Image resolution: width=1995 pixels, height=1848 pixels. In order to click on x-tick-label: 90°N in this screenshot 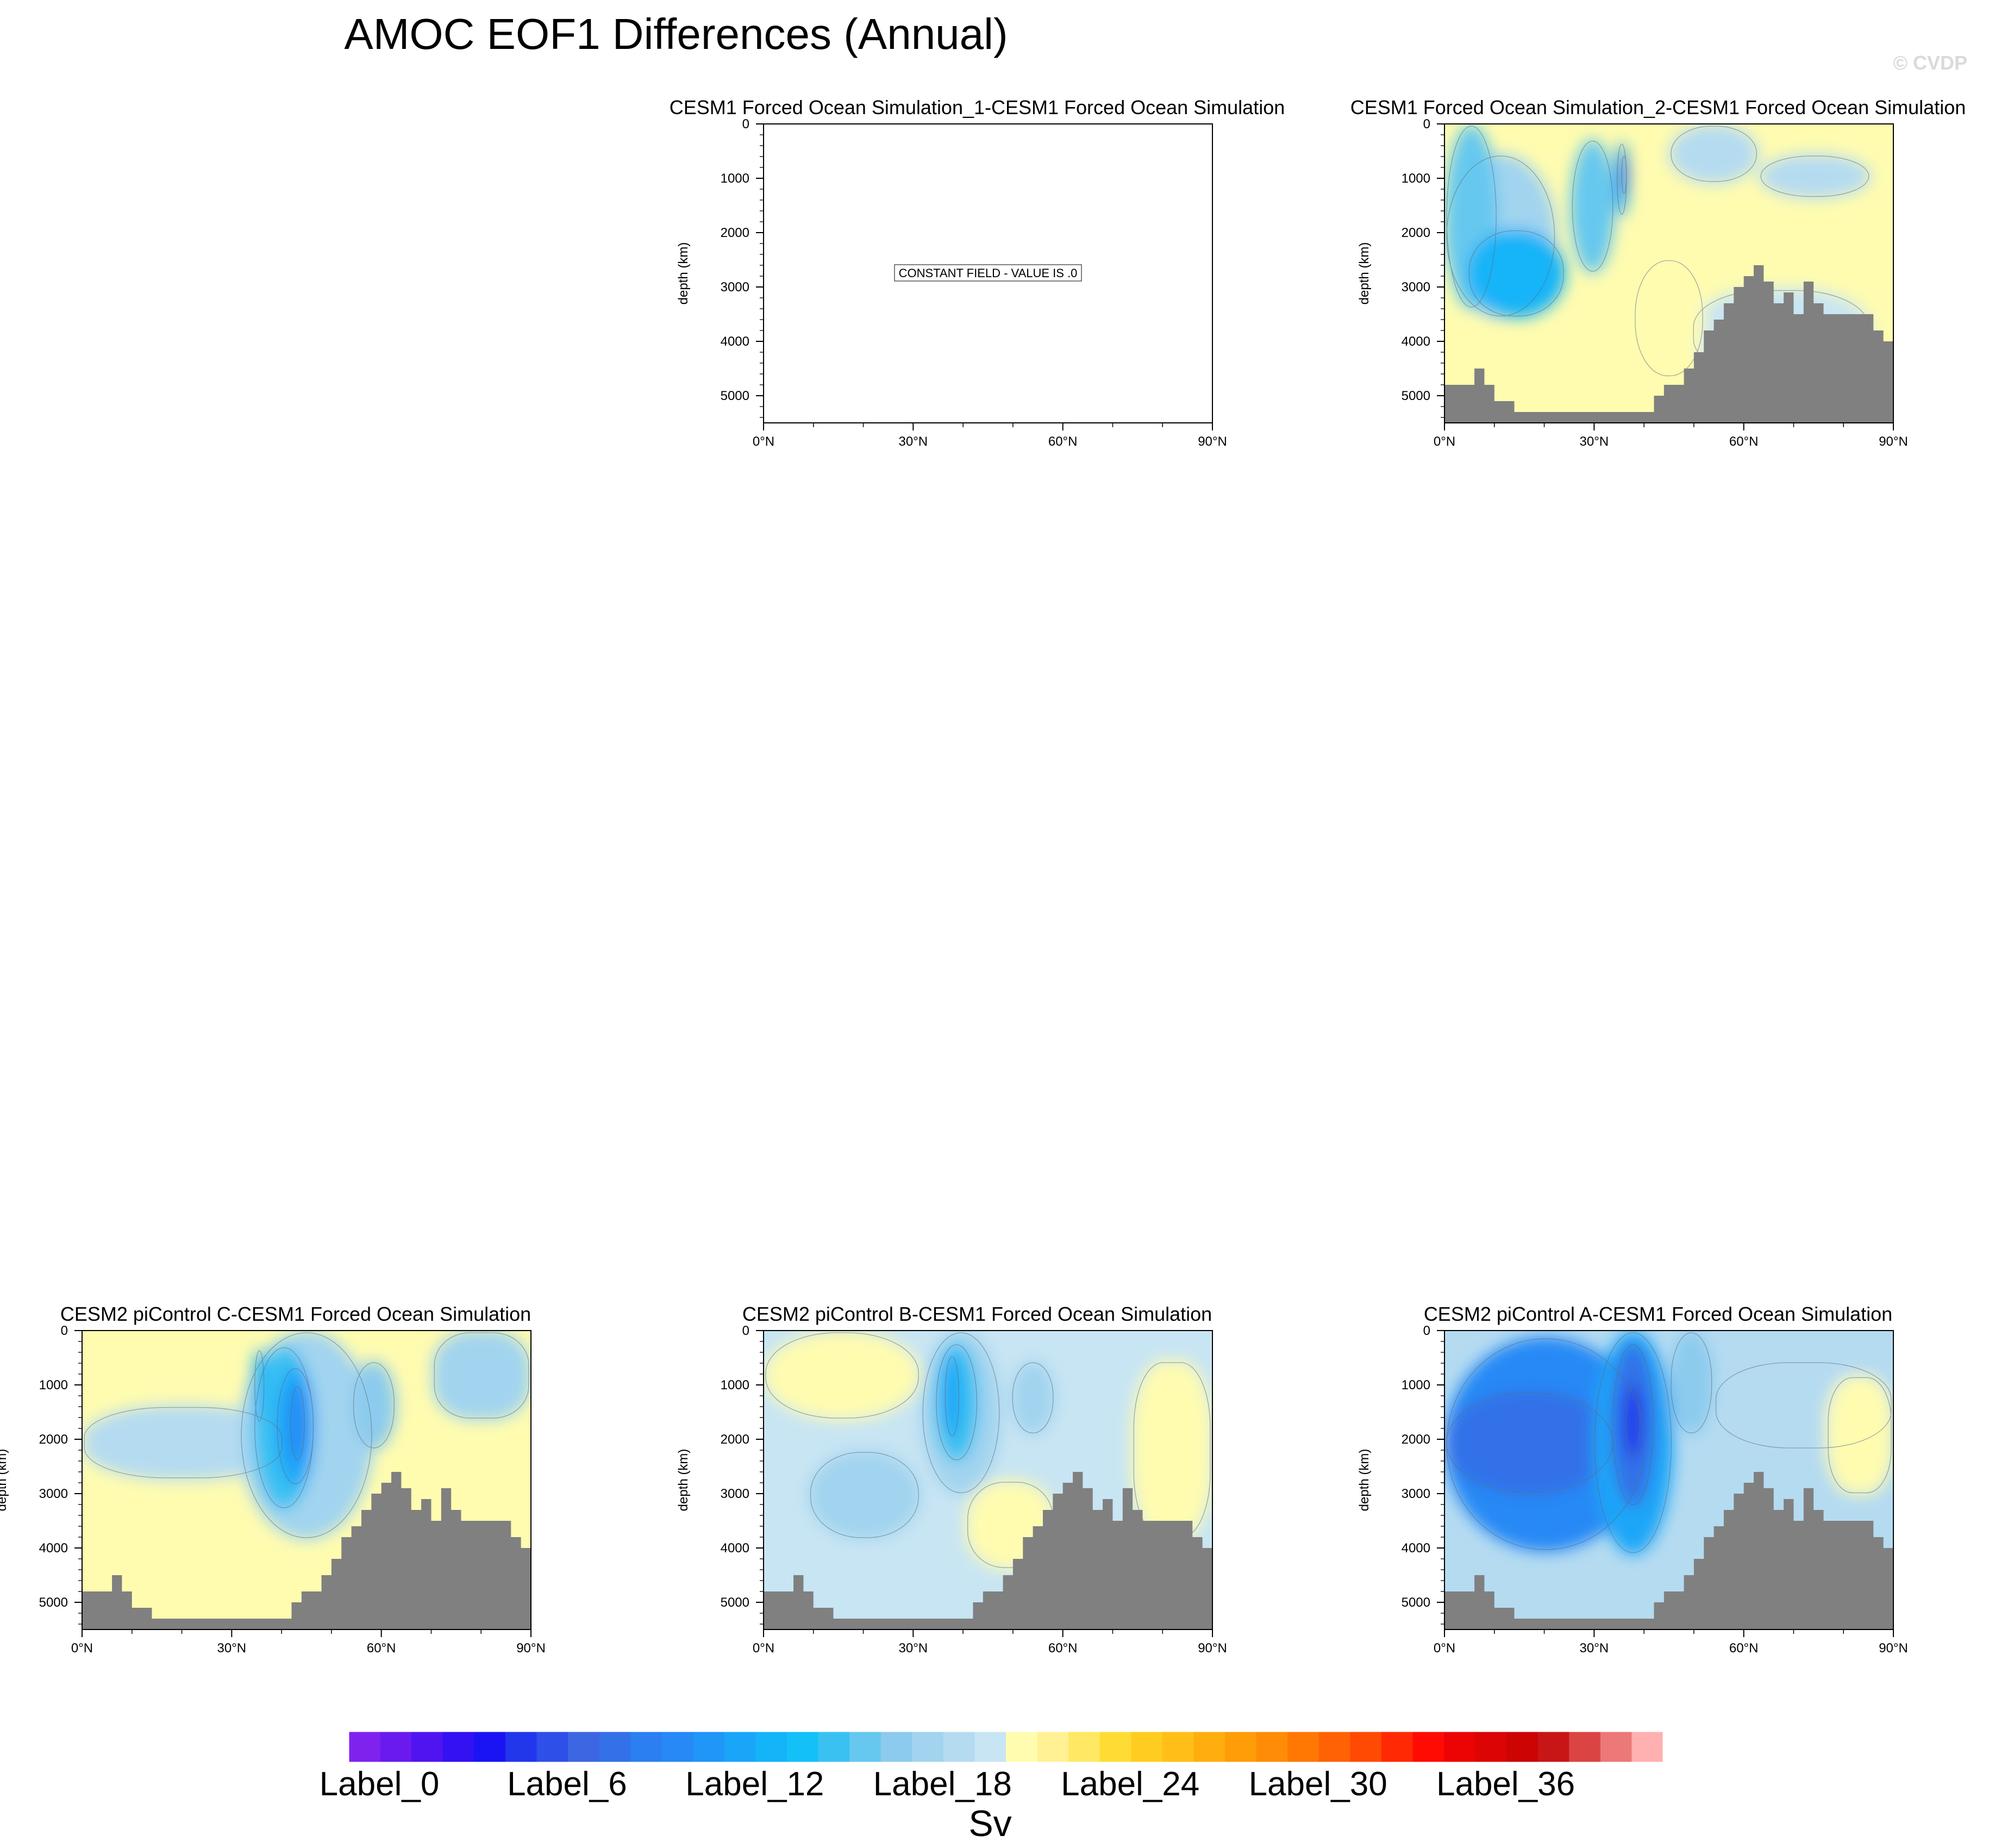, I will do `click(531, 1649)`.